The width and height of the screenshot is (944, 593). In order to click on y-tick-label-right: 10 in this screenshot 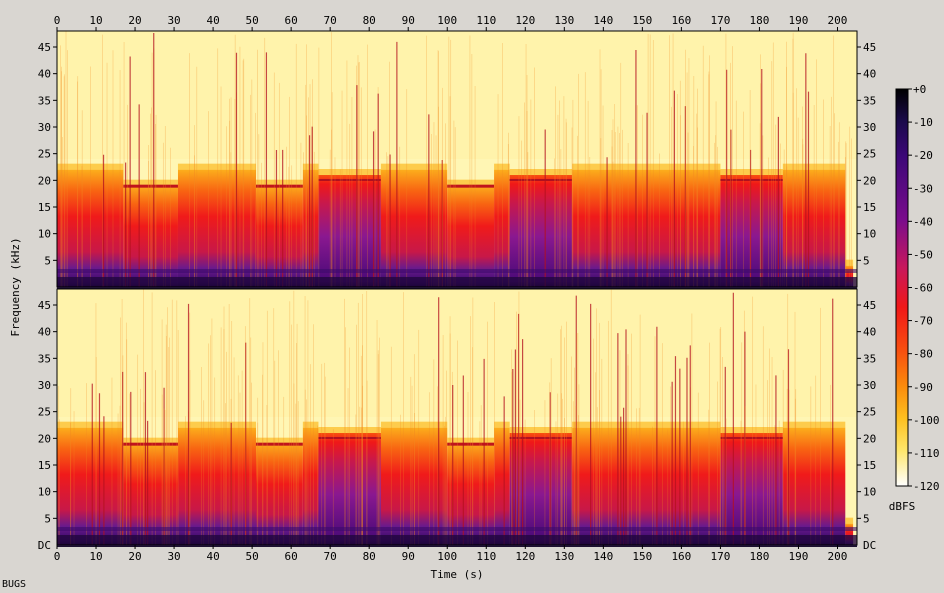, I will do `click(869, 492)`.